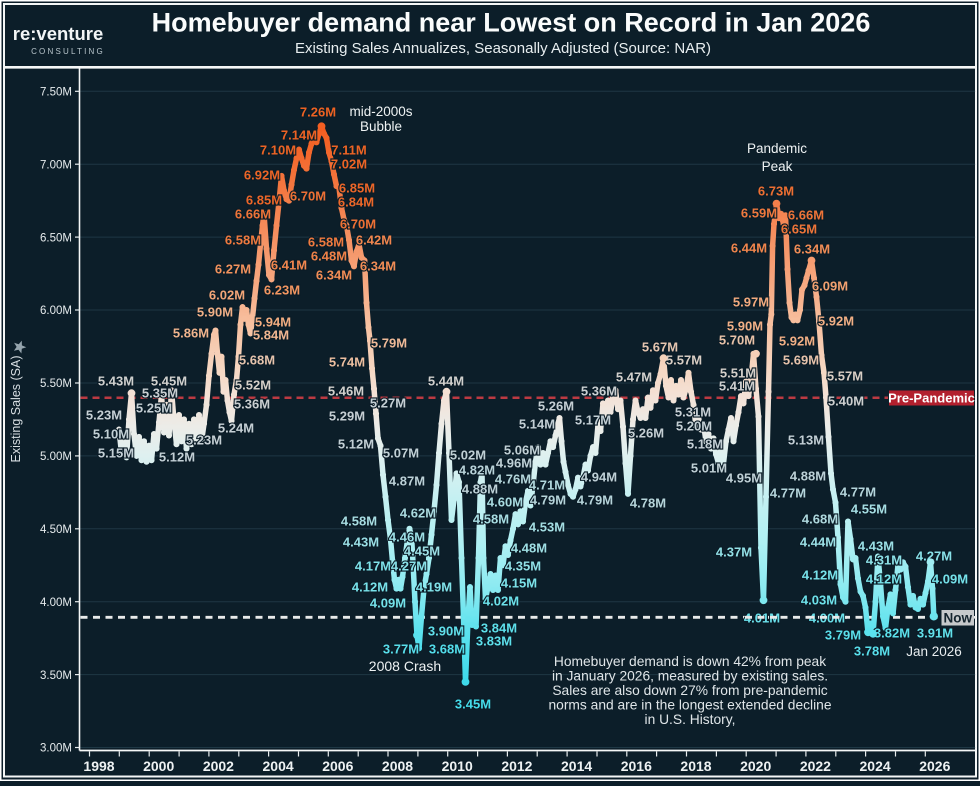 Image resolution: width=980 pixels, height=786 pixels. Describe the element at coordinates (56, 603) in the screenshot. I see `svg-text: 4.00M` at that location.